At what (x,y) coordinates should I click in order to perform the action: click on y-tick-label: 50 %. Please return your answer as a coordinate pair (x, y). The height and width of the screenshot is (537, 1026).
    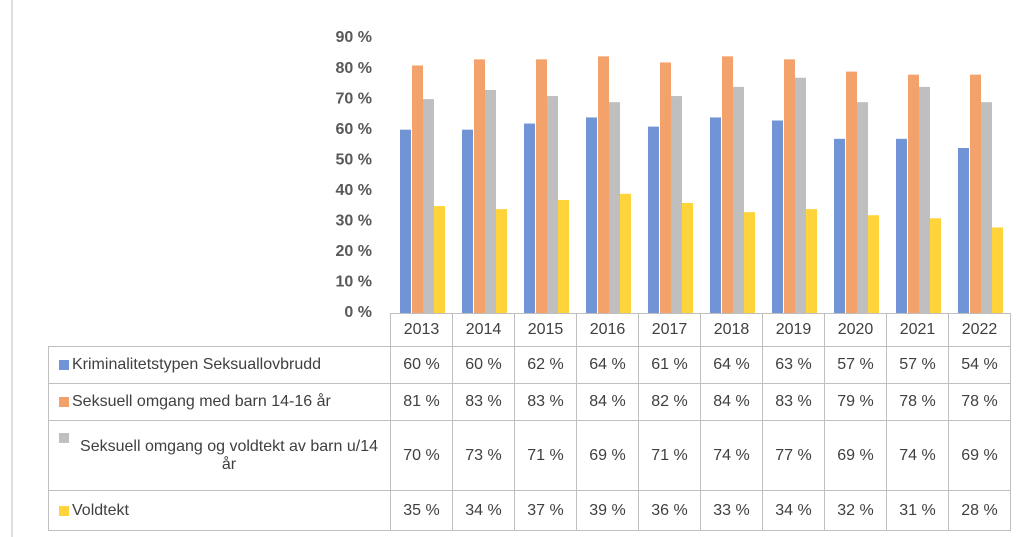
    Looking at the image, I should click on (354, 159).